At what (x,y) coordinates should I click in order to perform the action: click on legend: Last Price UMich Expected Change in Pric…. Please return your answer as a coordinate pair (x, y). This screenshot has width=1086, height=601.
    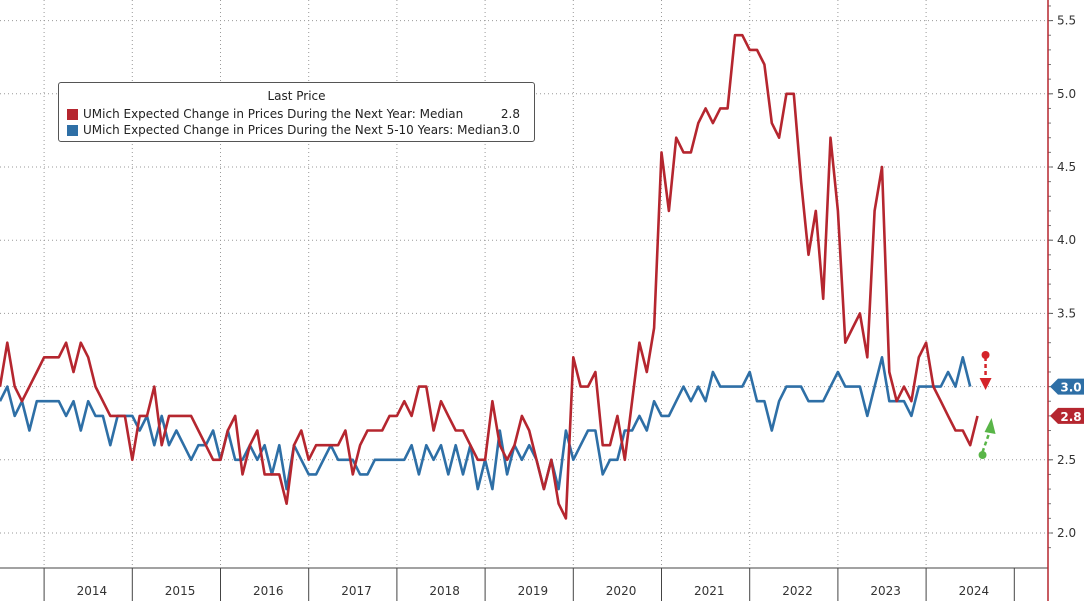
    Looking at the image, I should click on (296, 112).